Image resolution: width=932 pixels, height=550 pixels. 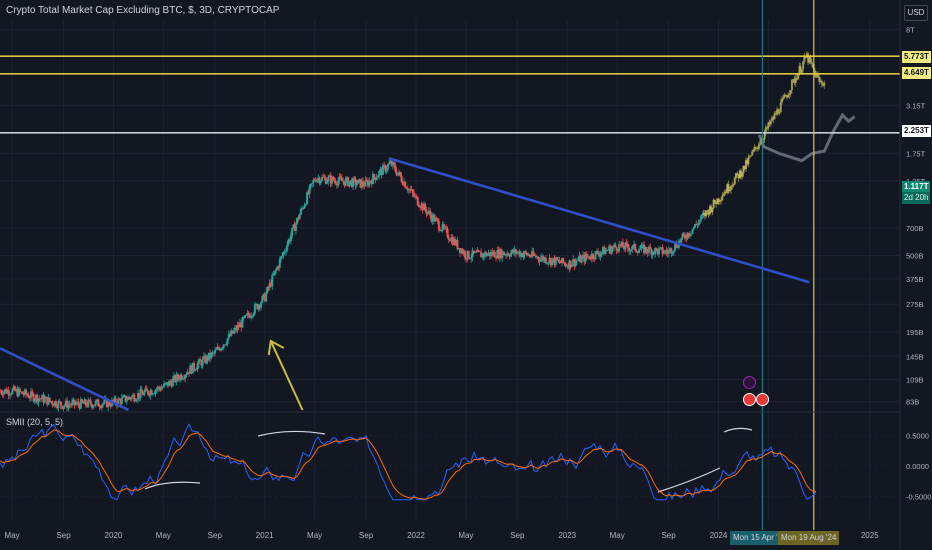 I want to click on trendline-early, so click(x=65, y=379).